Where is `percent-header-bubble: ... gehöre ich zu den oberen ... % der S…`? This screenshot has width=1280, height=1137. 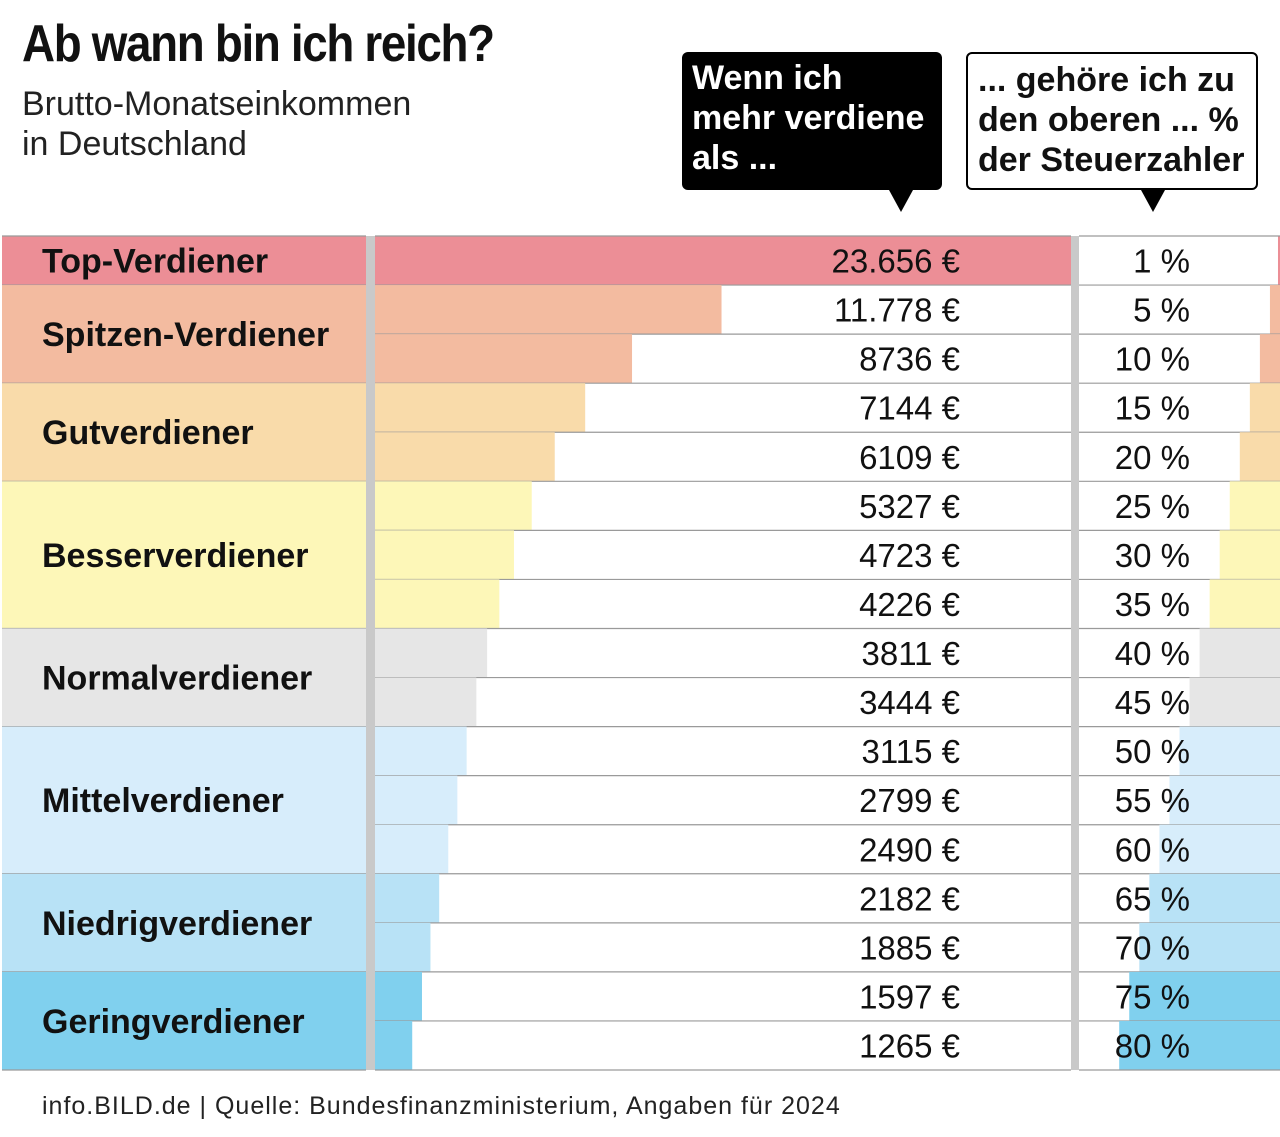 percent-header-bubble: ... gehöre ich zu den oberen ... % der S… is located at coordinates (1112, 121).